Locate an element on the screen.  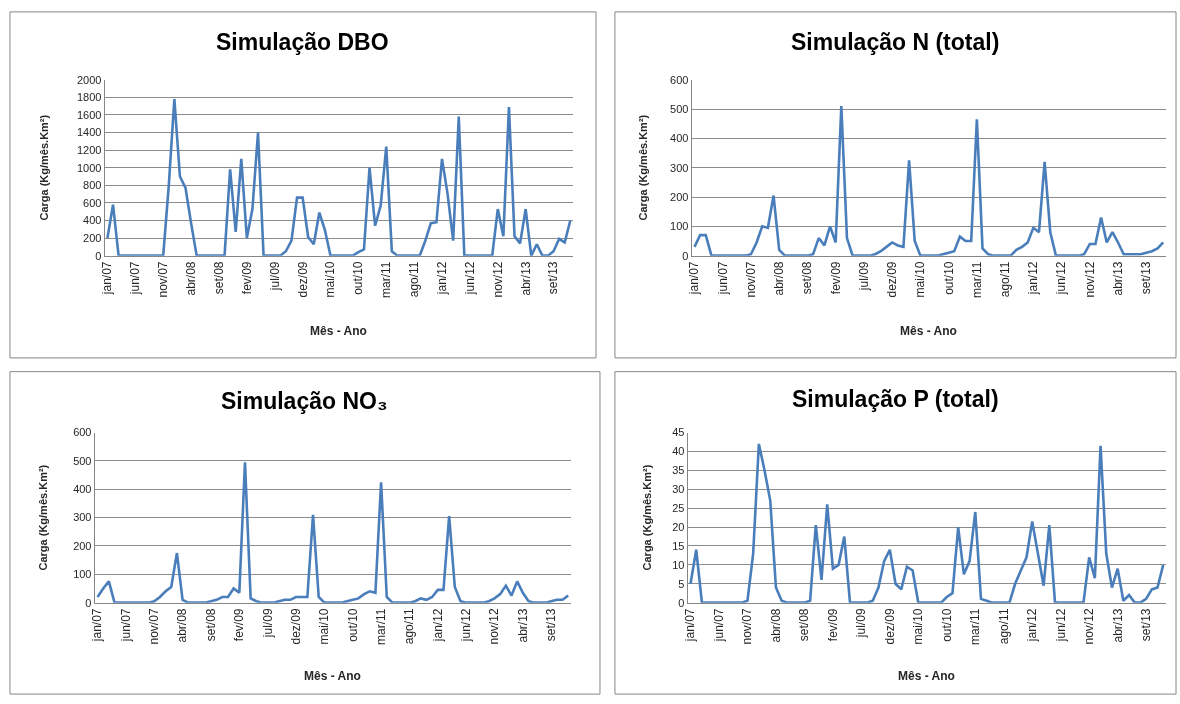
y-tick-label: 15 is located at coordinates (678, 545).